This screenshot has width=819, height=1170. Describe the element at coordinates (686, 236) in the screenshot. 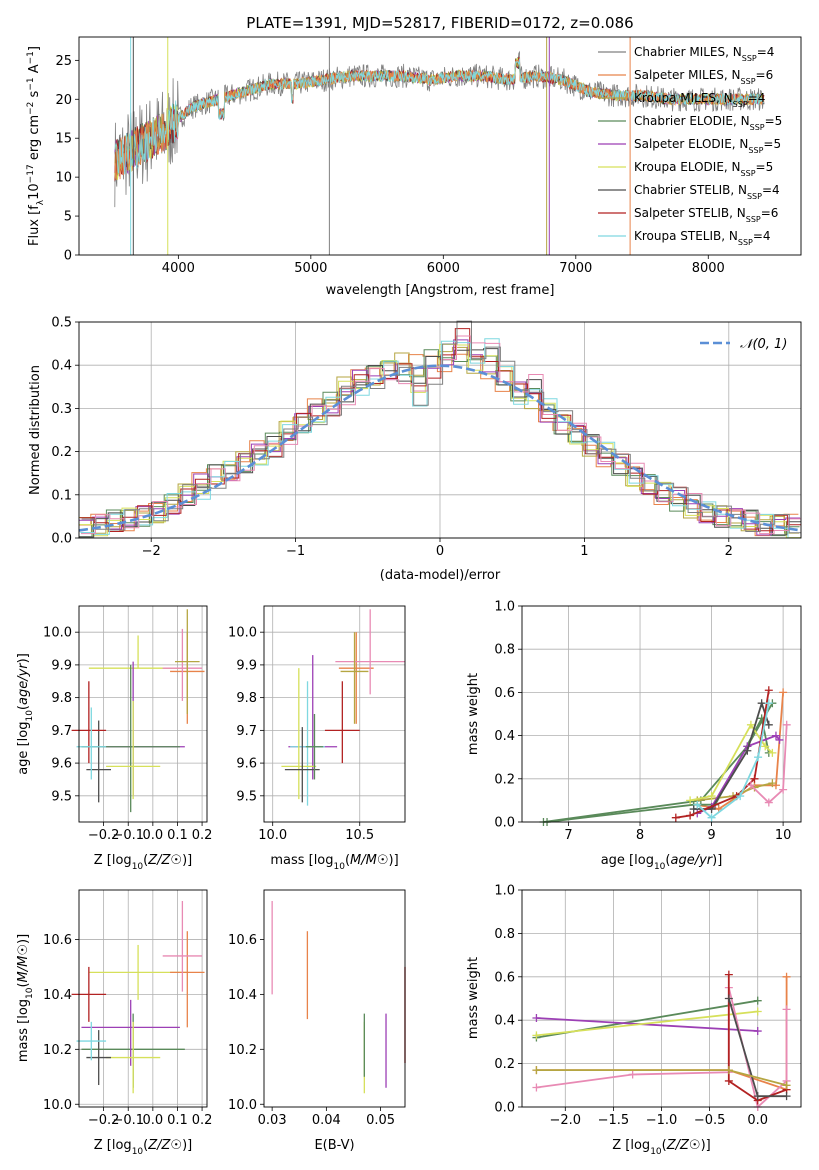

I see `legend-text: Kroupa STELIB, N` at that location.